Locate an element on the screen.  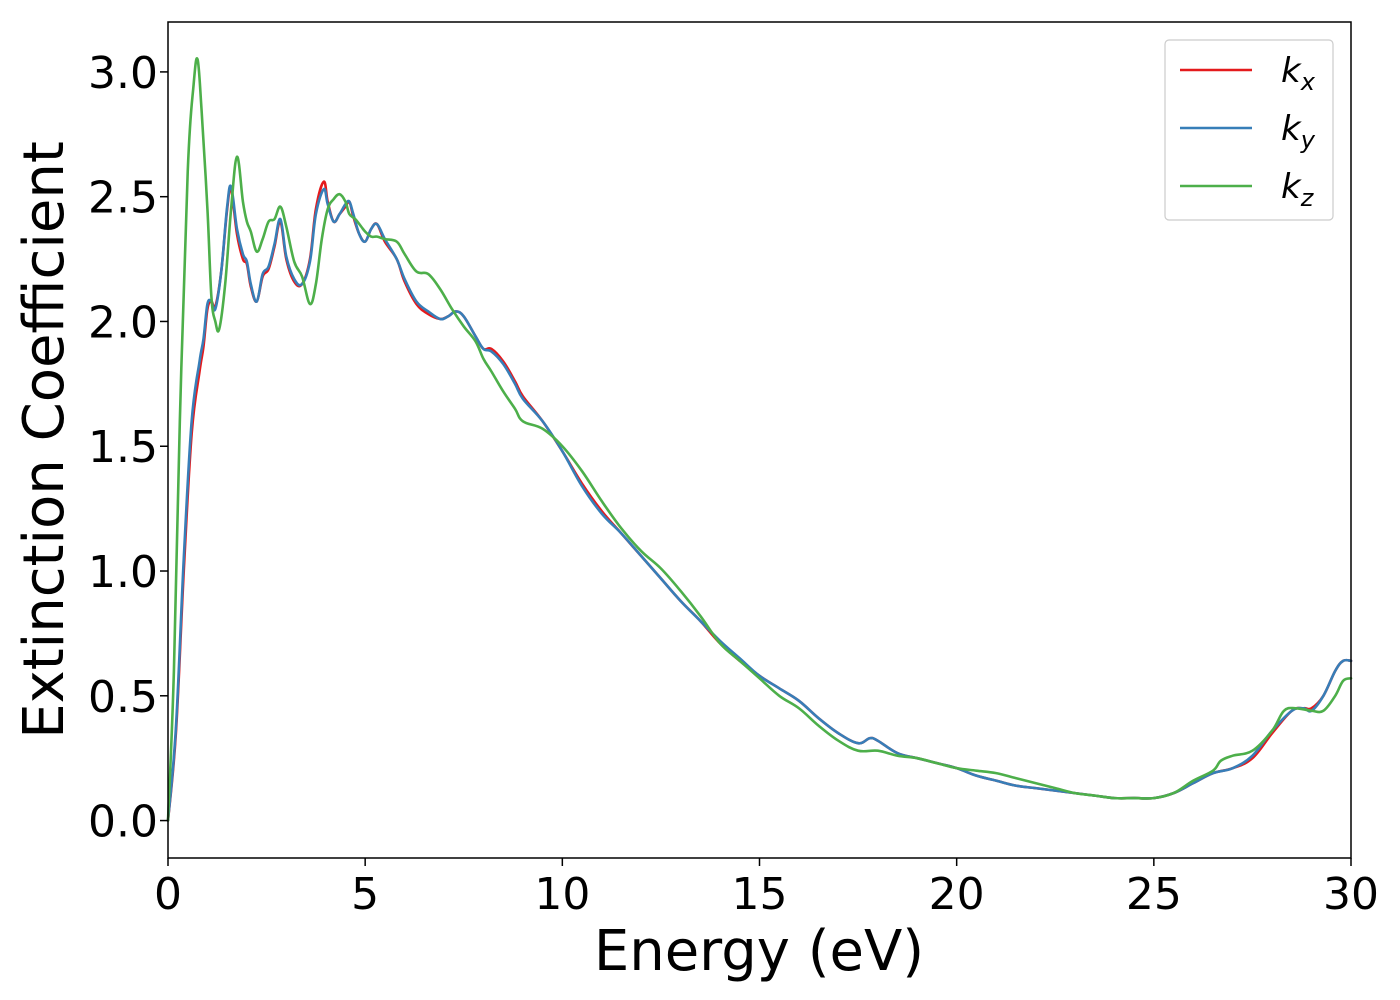
y-tick-label: 0.5 is located at coordinates (123, 697).